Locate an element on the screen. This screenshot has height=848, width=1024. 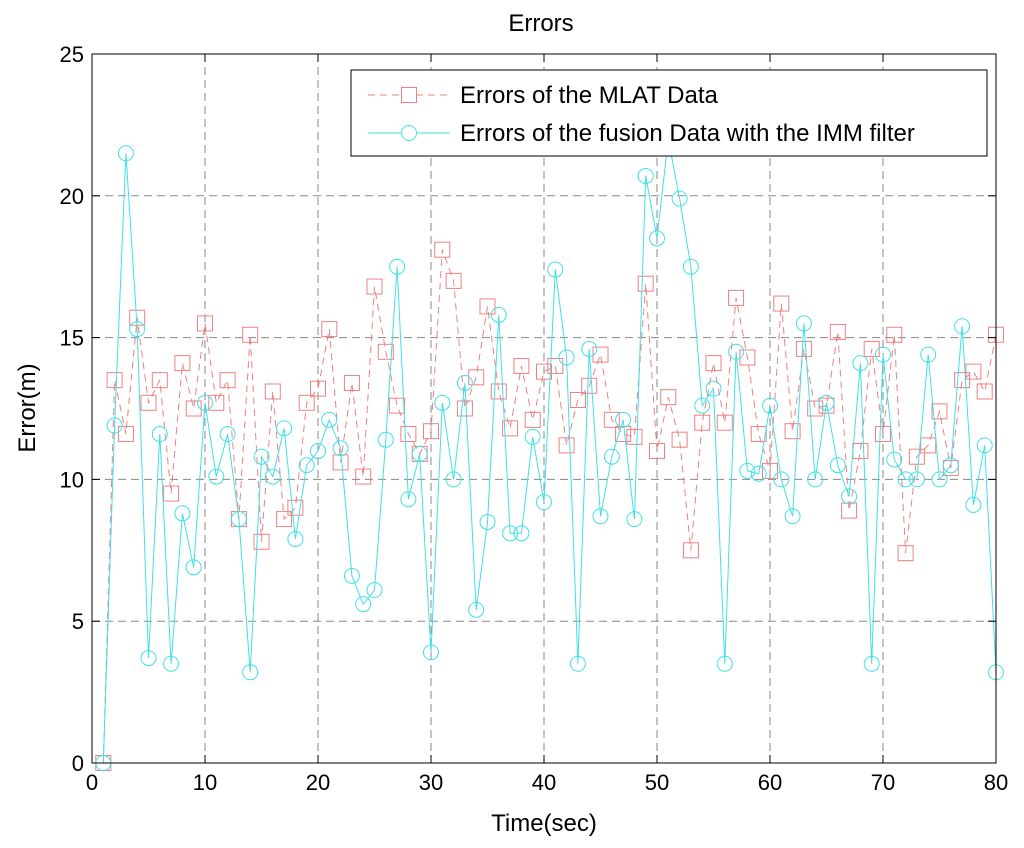
y-tick-label: 10 is located at coordinates (72, 479).